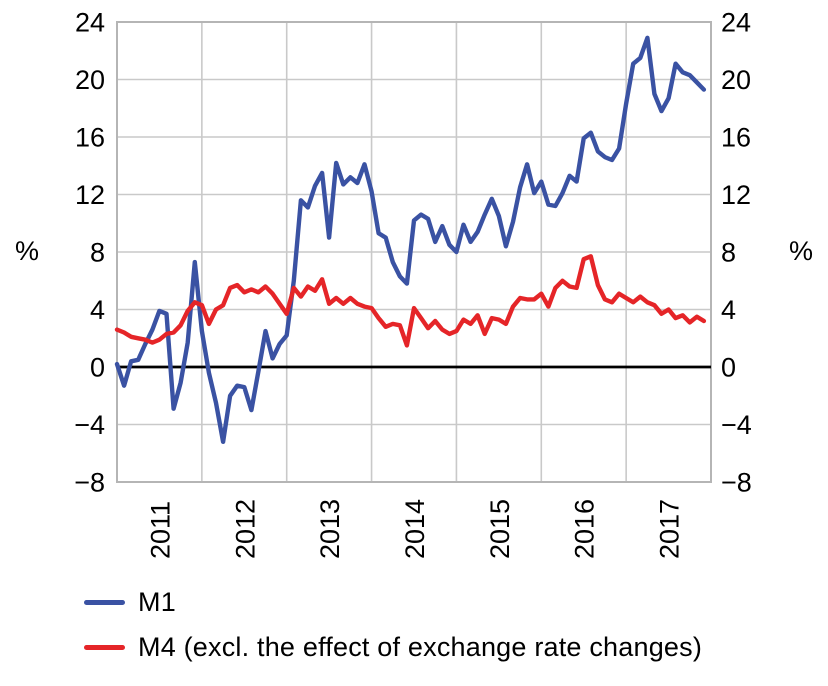 The height and width of the screenshot is (686, 828). I want to click on svg-text: 2017, so click(670, 529).